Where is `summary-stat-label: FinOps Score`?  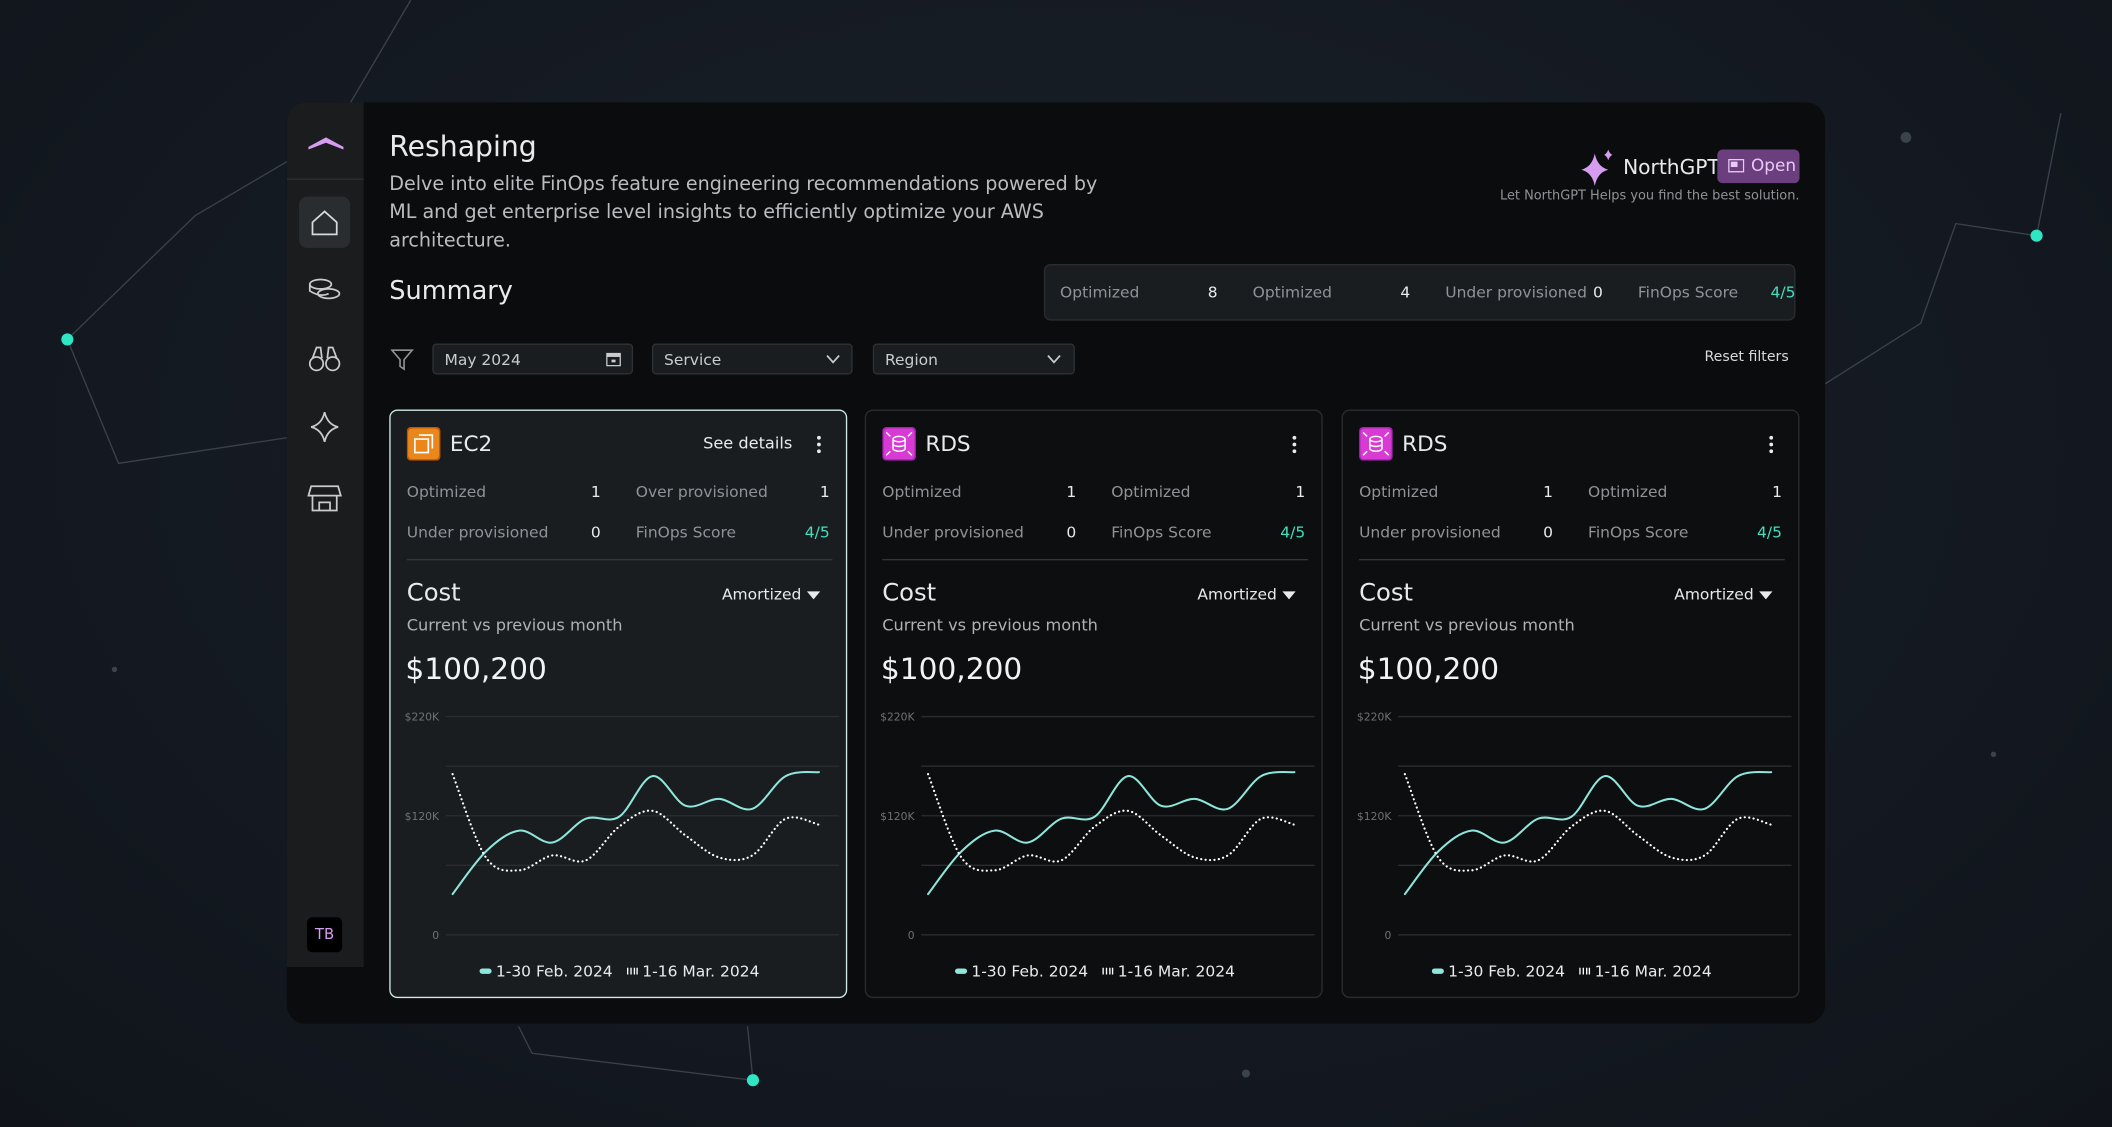
summary-stat-label: FinOps Score is located at coordinates (1688, 292).